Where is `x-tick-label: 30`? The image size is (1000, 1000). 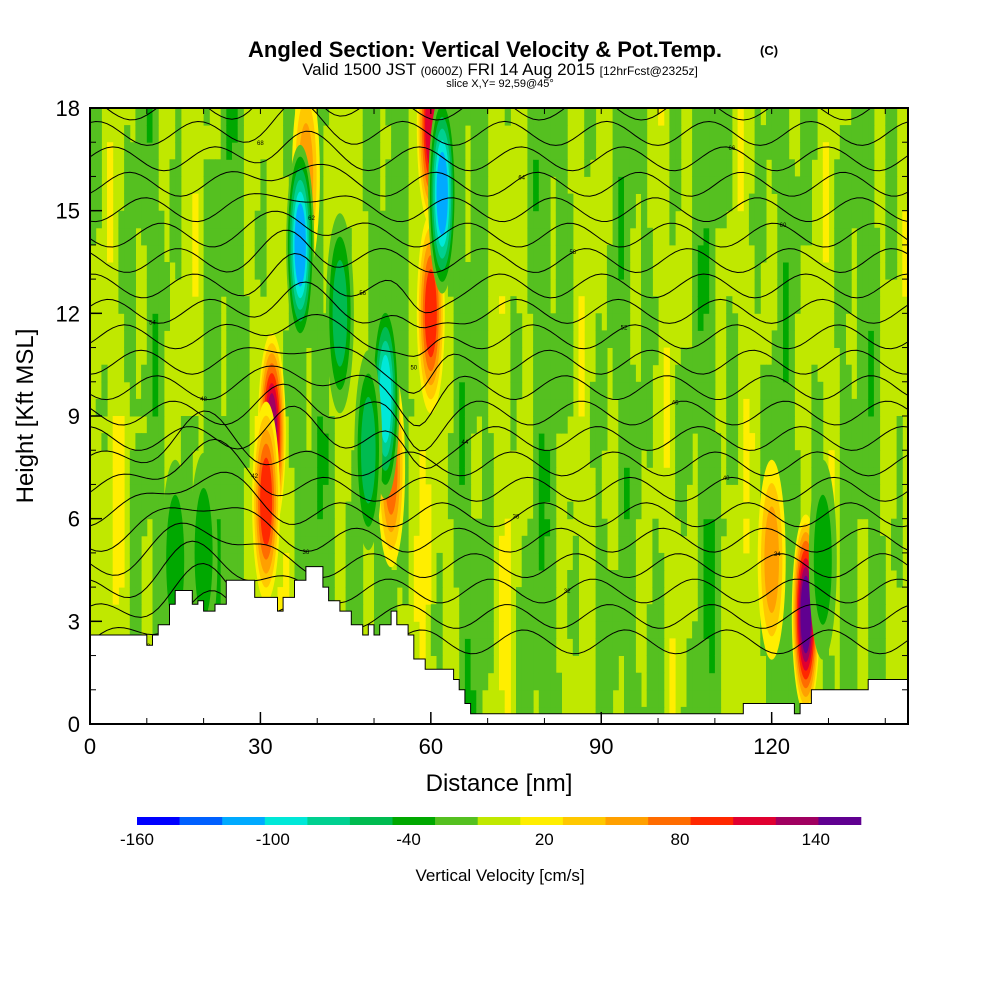 x-tick-label: 30 is located at coordinates (260, 746).